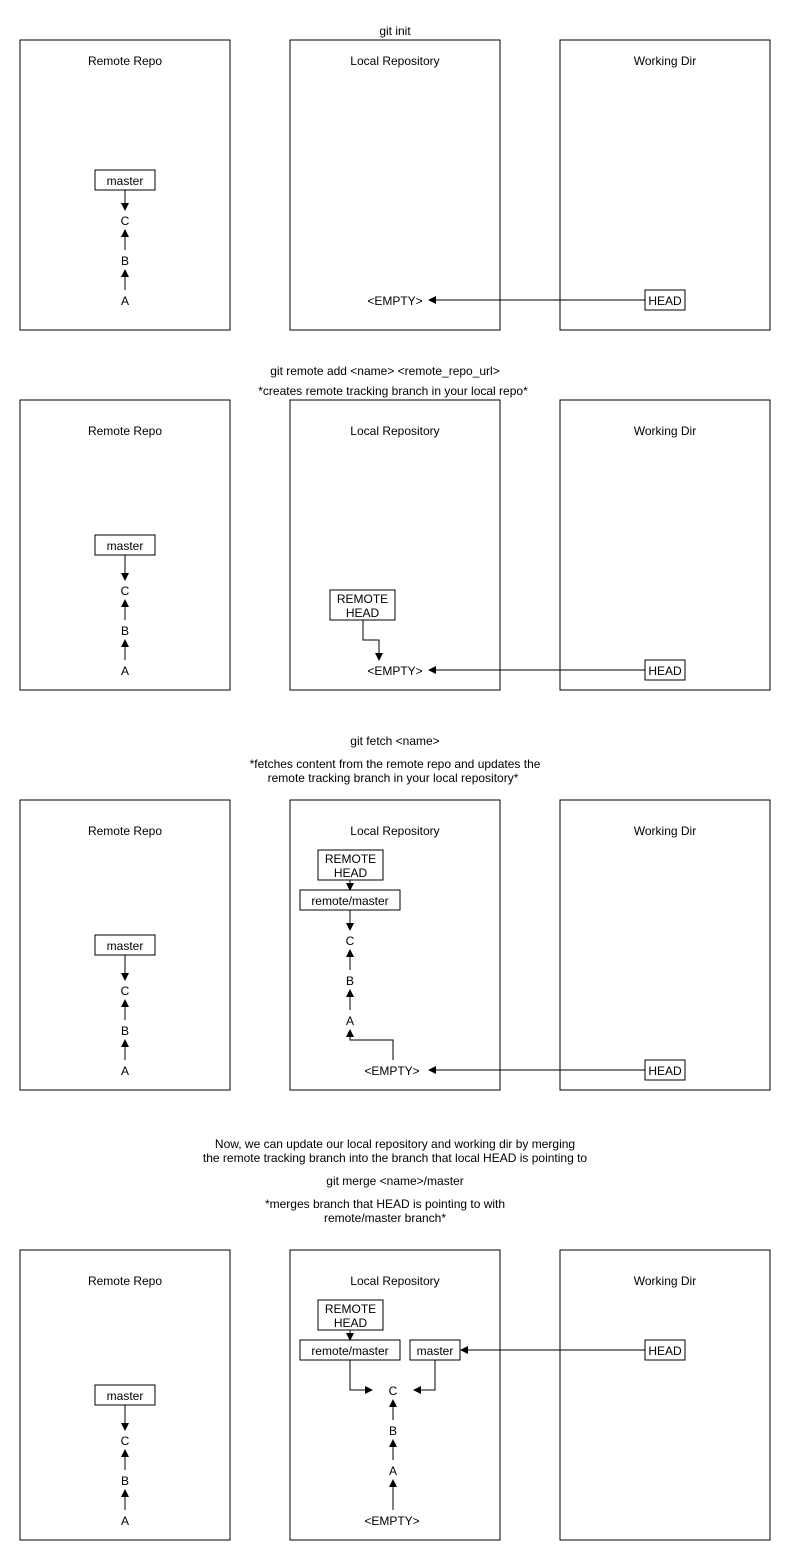  What do you see at coordinates (384, 371) in the screenshot?
I see `stage-title: git remote add <name> <remote_repo_url>` at bounding box center [384, 371].